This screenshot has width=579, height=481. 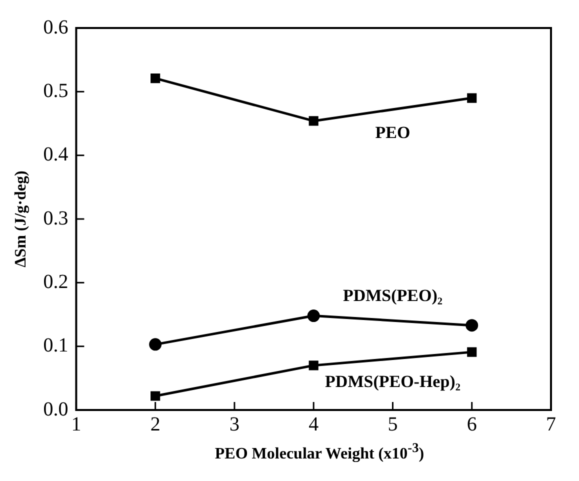 What do you see at coordinates (234, 424) in the screenshot?
I see `x-tick-label: 3` at bounding box center [234, 424].